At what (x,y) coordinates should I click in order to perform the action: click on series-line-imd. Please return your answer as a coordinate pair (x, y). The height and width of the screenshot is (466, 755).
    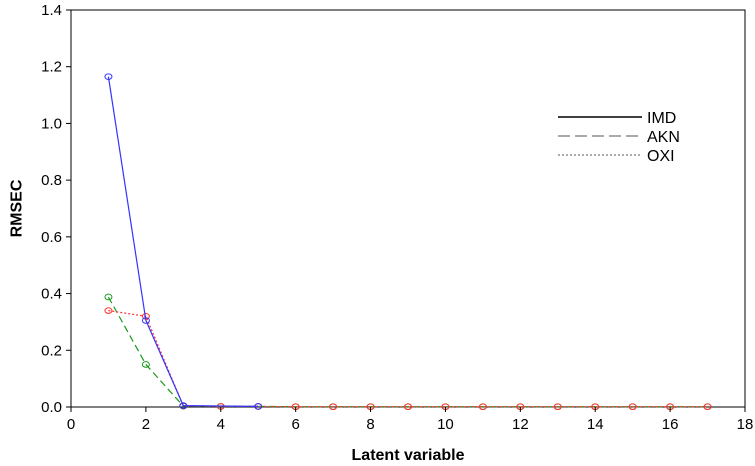
    Looking at the image, I should click on (183, 241).